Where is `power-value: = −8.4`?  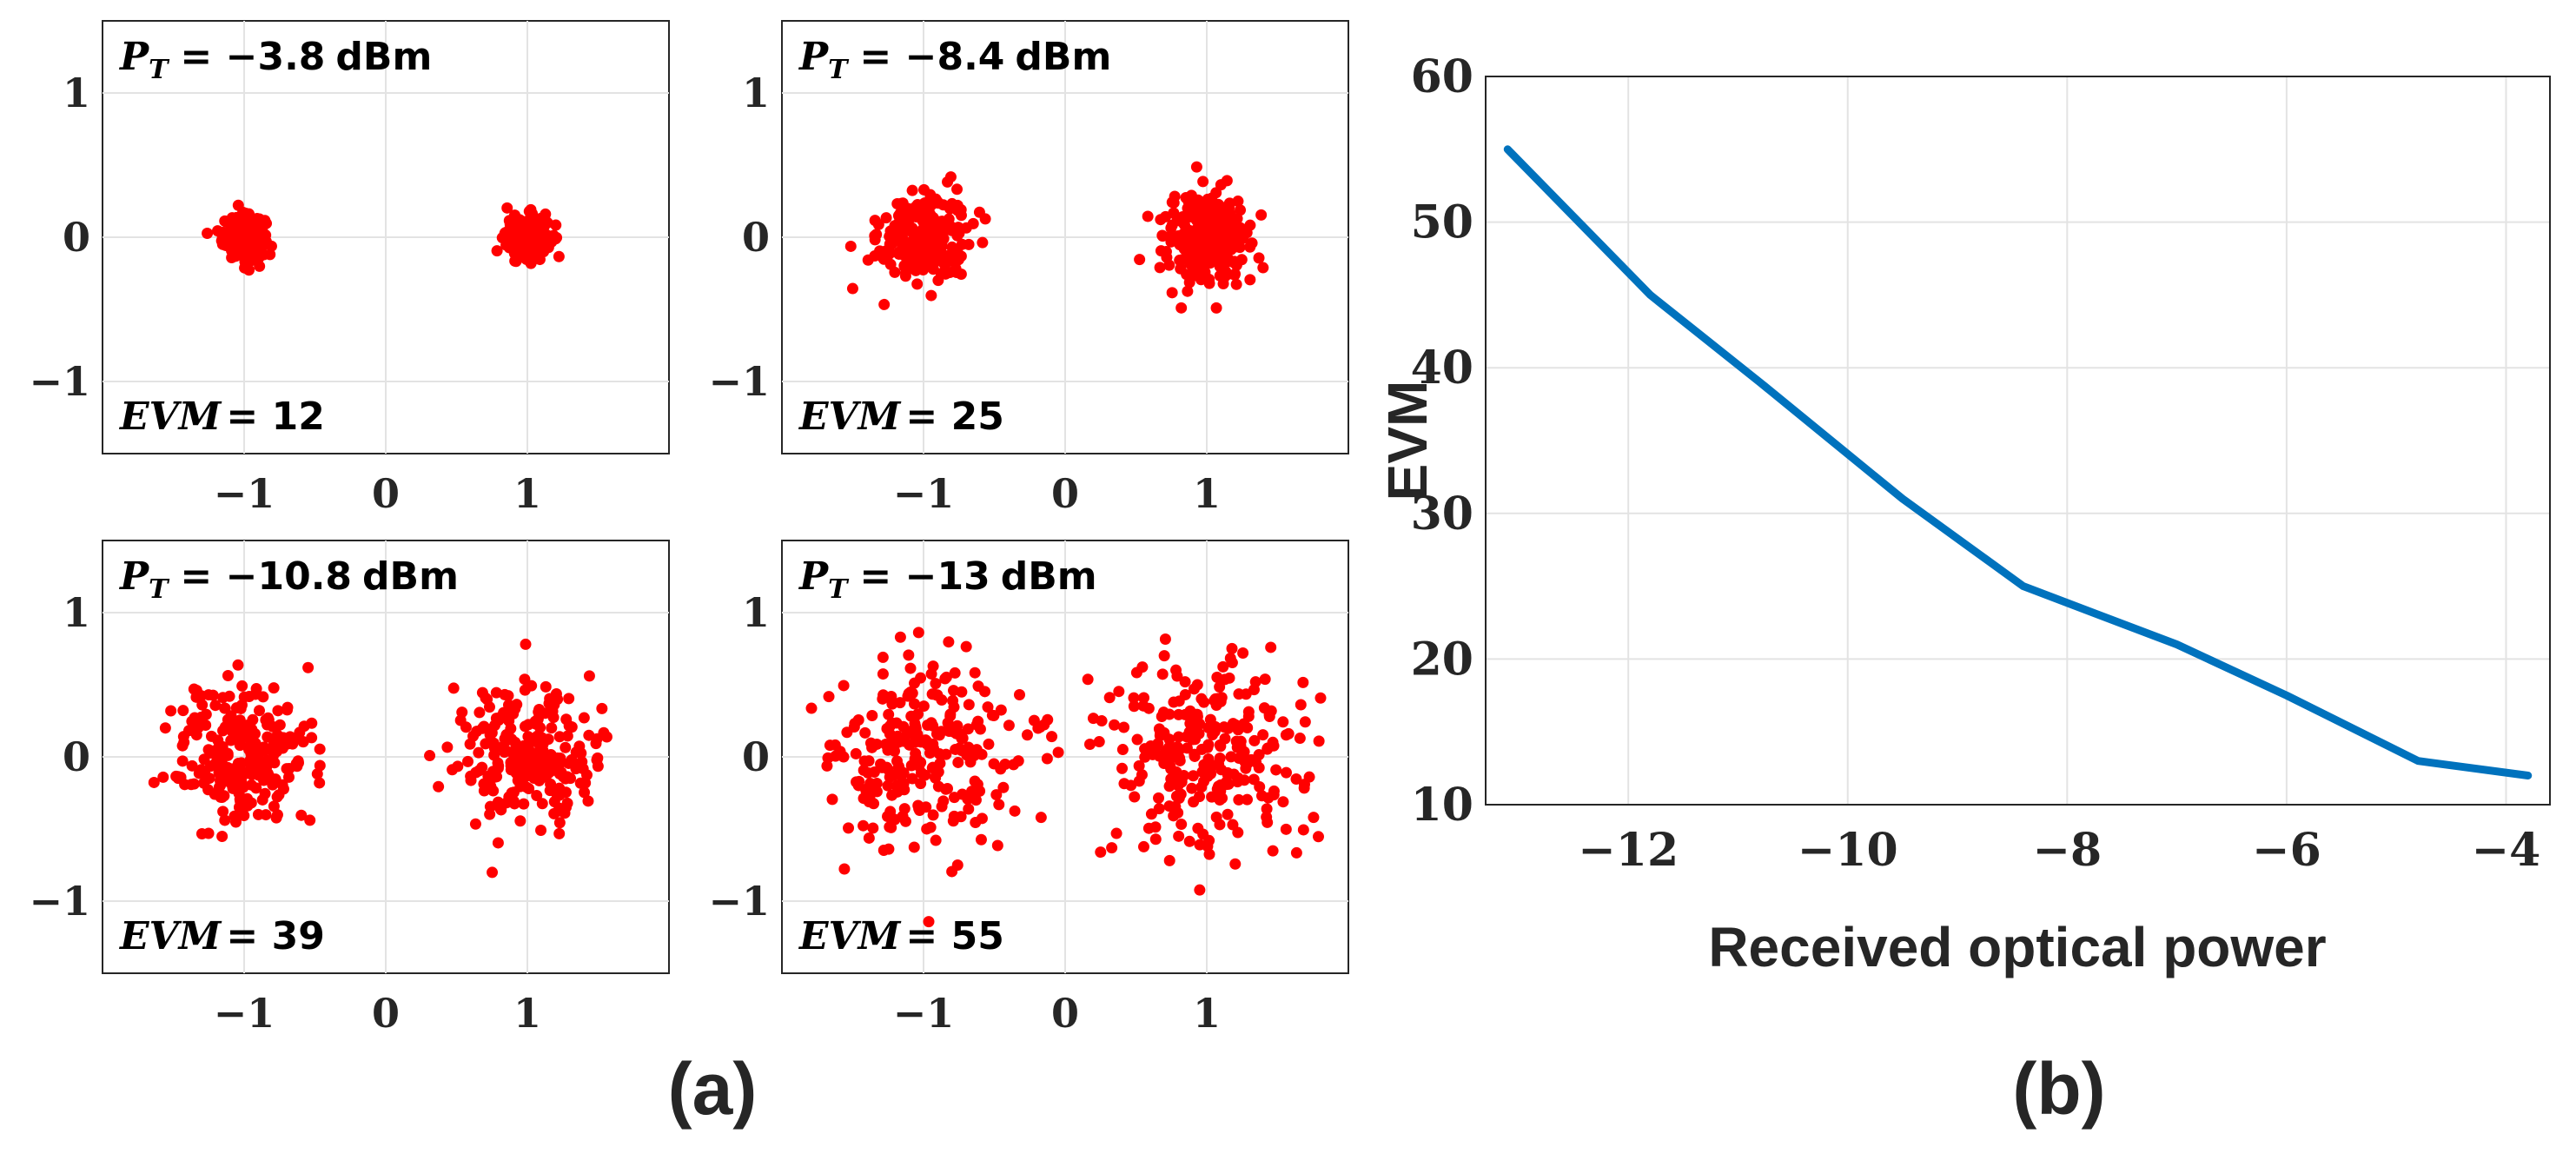
power-value: = −8.4 is located at coordinates (931, 57).